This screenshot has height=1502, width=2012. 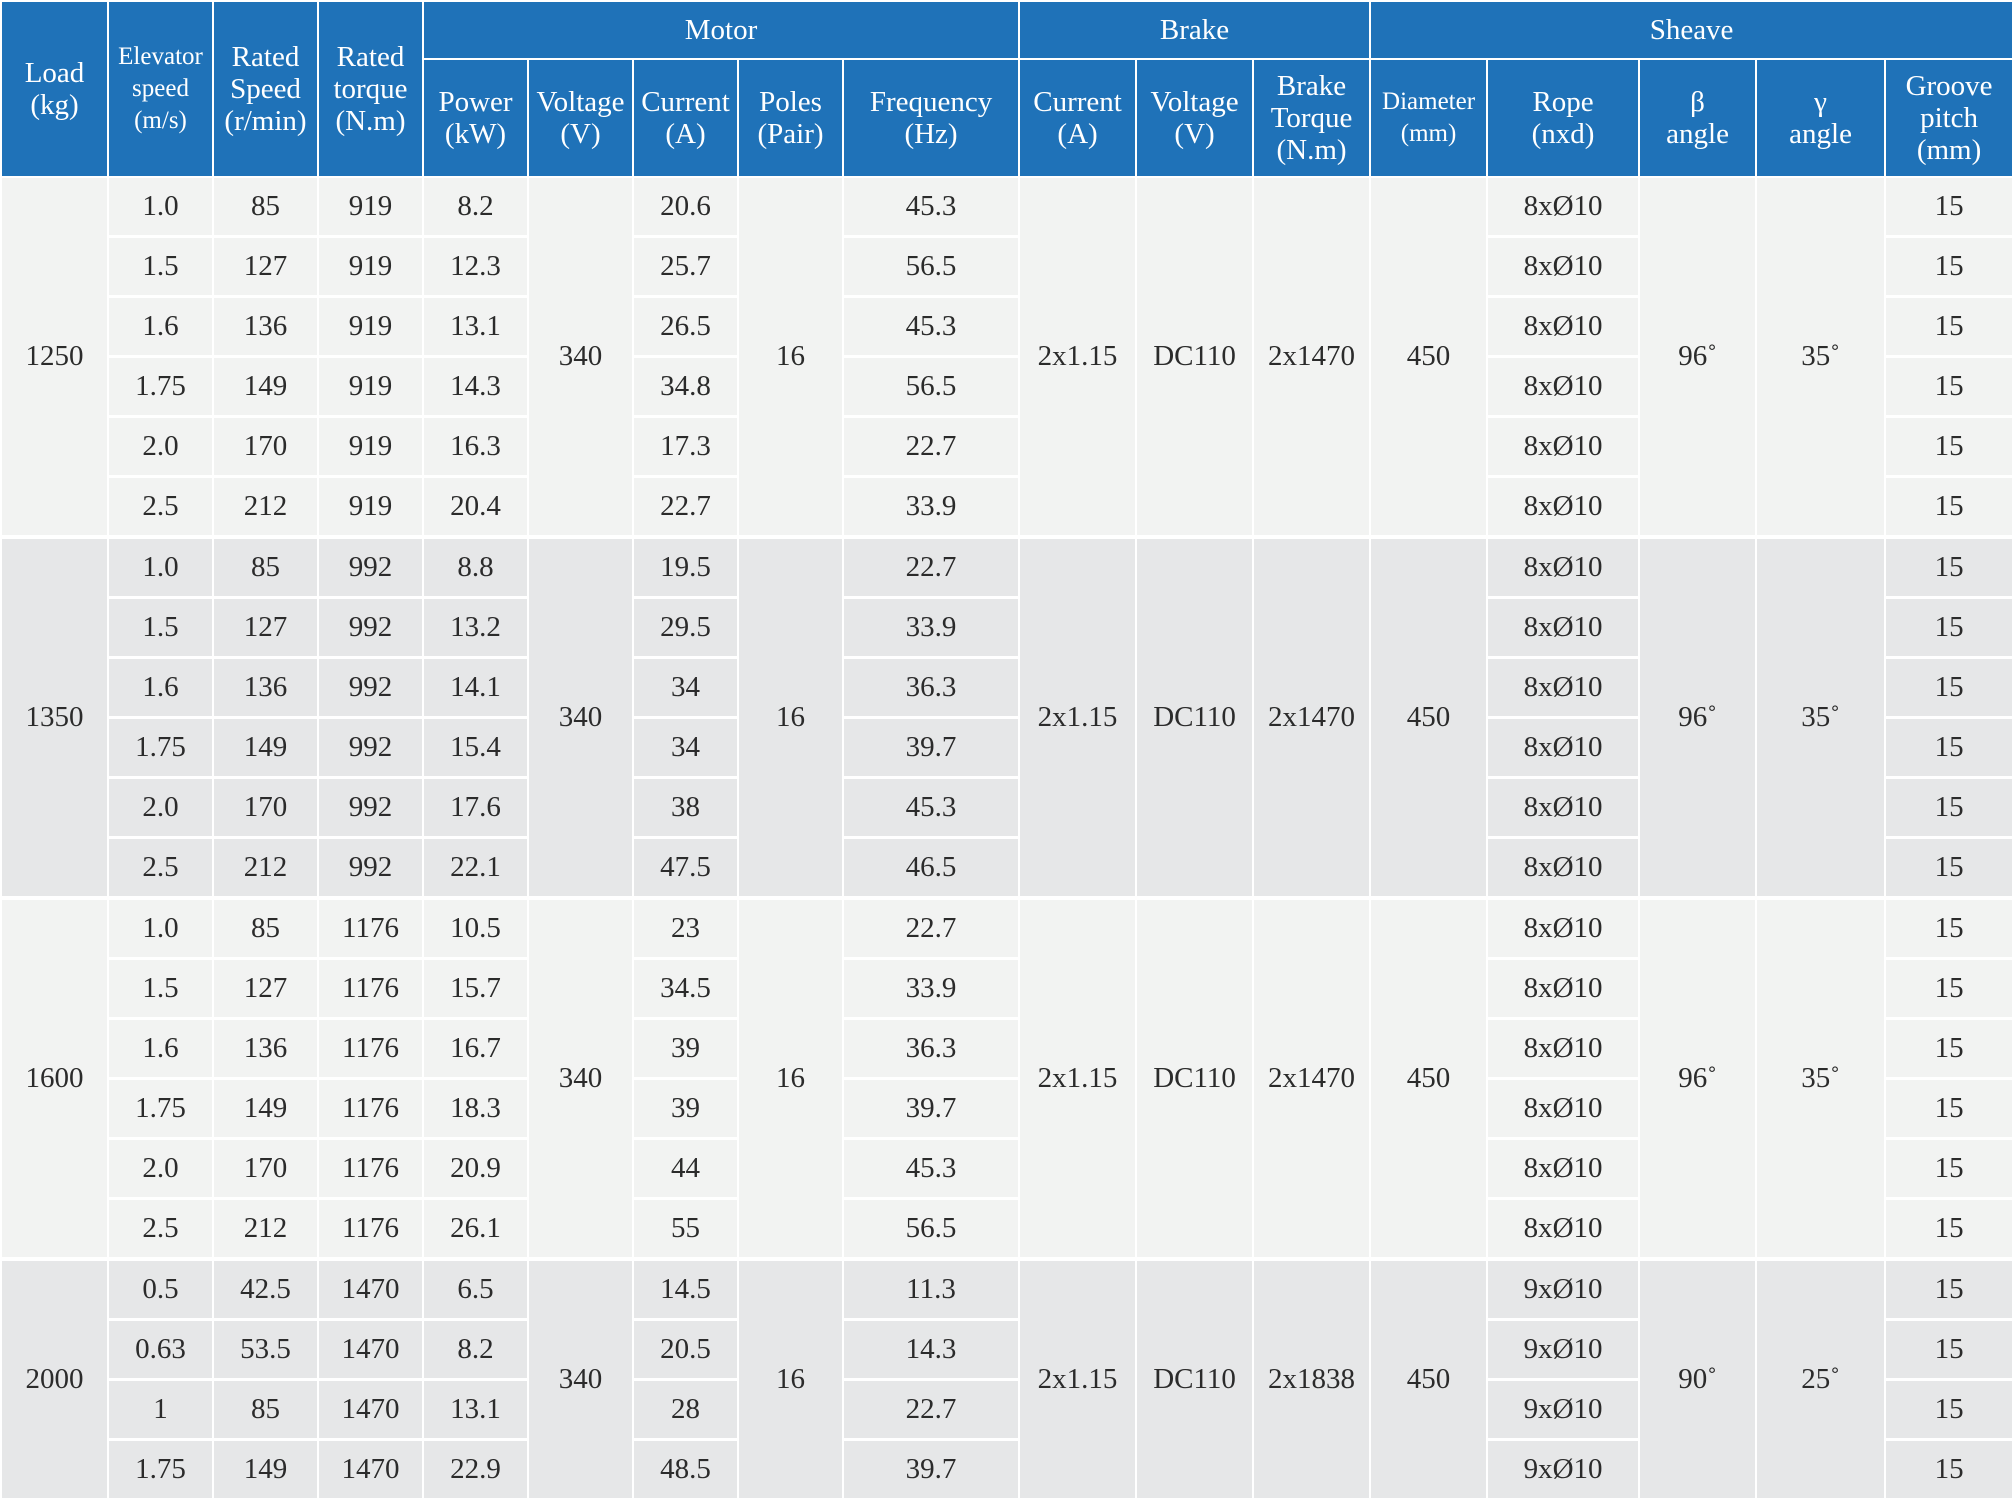 What do you see at coordinates (1821, 718) in the screenshot?
I see `gamma-angle-cell: 35˚` at bounding box center [1821, 718].